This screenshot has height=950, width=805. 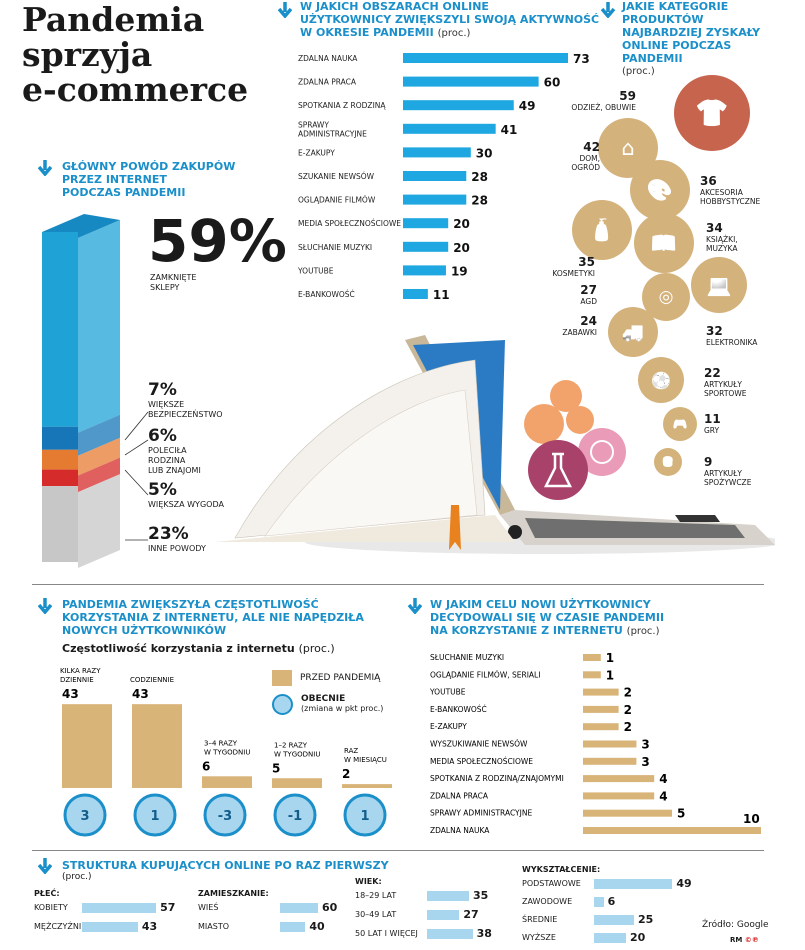 What do you see at coordinates (573, 273) in the screenshot?
I see `category-text: KOSMETYKI` at bounding box center [573, 273].